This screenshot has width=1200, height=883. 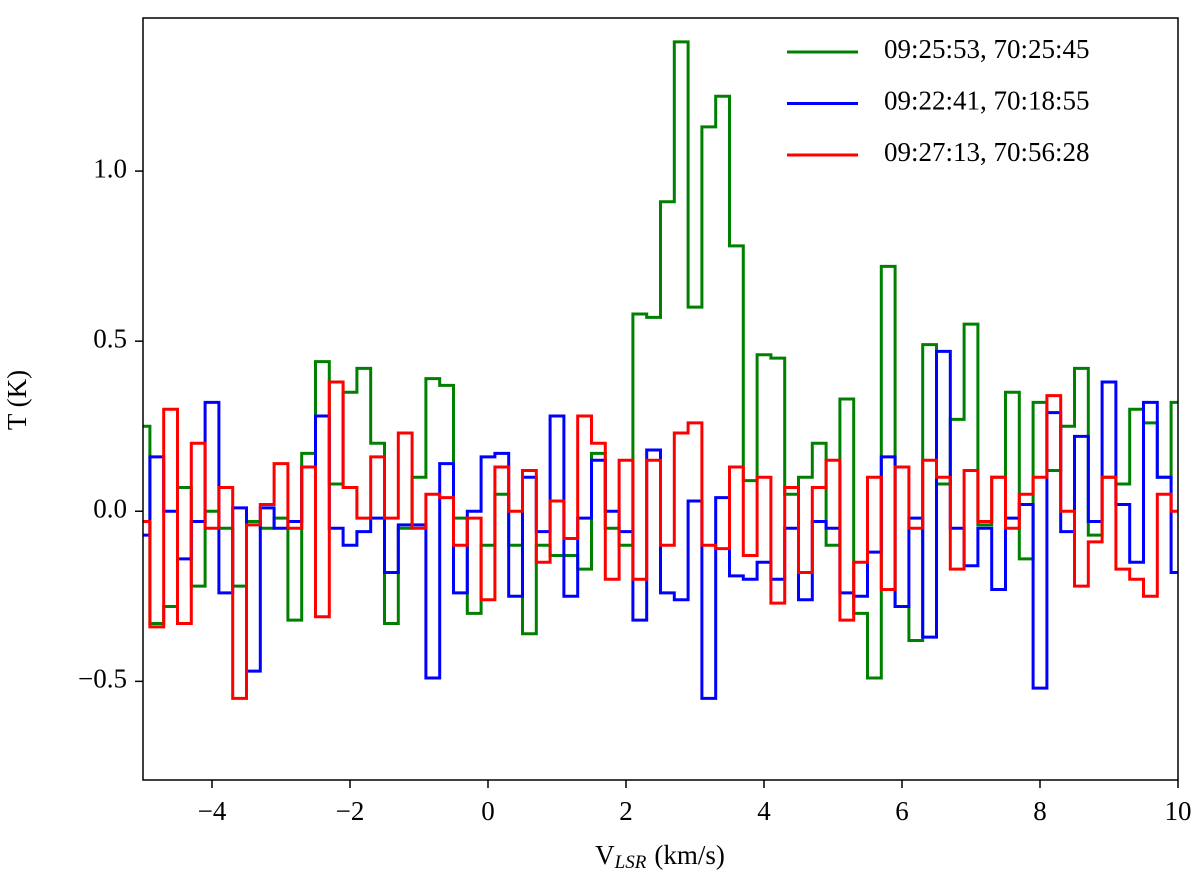 What do you see at coordinates (1178, 811) in the screenshot?
I see `x-tick-label: 10` at bounding box center [1178, 811].